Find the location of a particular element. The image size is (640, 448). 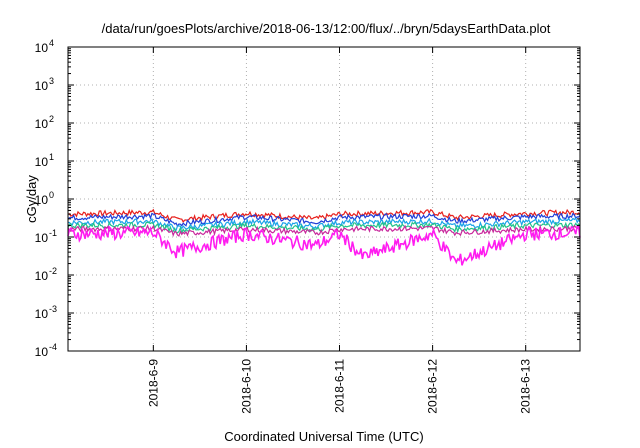

y-tick-exponent: 2 is located at coordinates (51, 119).